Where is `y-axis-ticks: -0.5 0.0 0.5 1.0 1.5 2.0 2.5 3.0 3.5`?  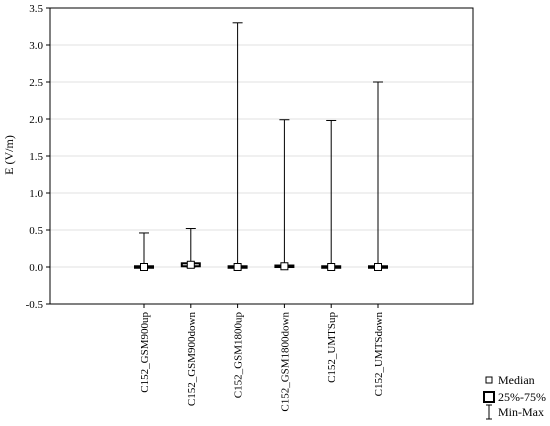 y-axis-ticks: -0.5 0.0 0.5 1.0 1.5 2.0 2.5 3.0 3.5 is located at coordinates (38, 157).